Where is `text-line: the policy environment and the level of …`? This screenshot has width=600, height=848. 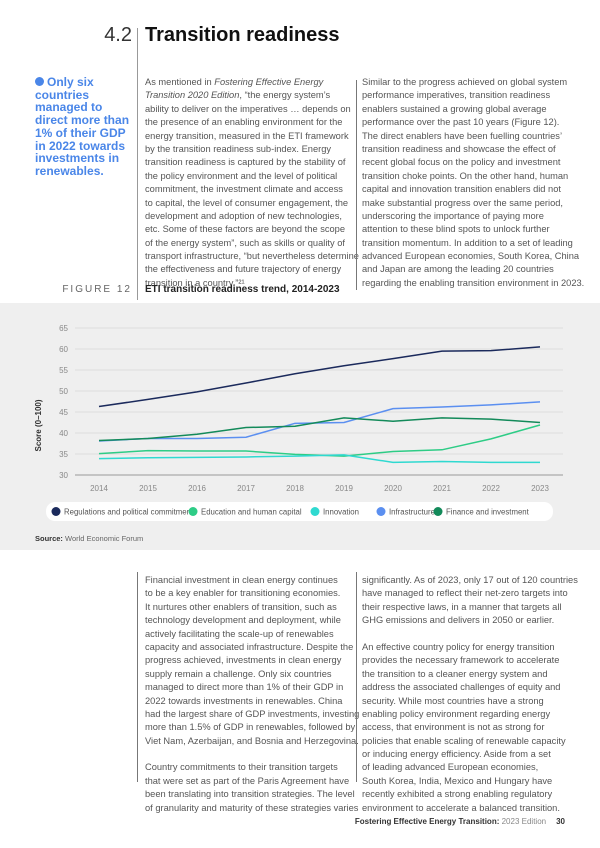 text-line: the policy environment and the level of … is located at coordinates (241, 175).